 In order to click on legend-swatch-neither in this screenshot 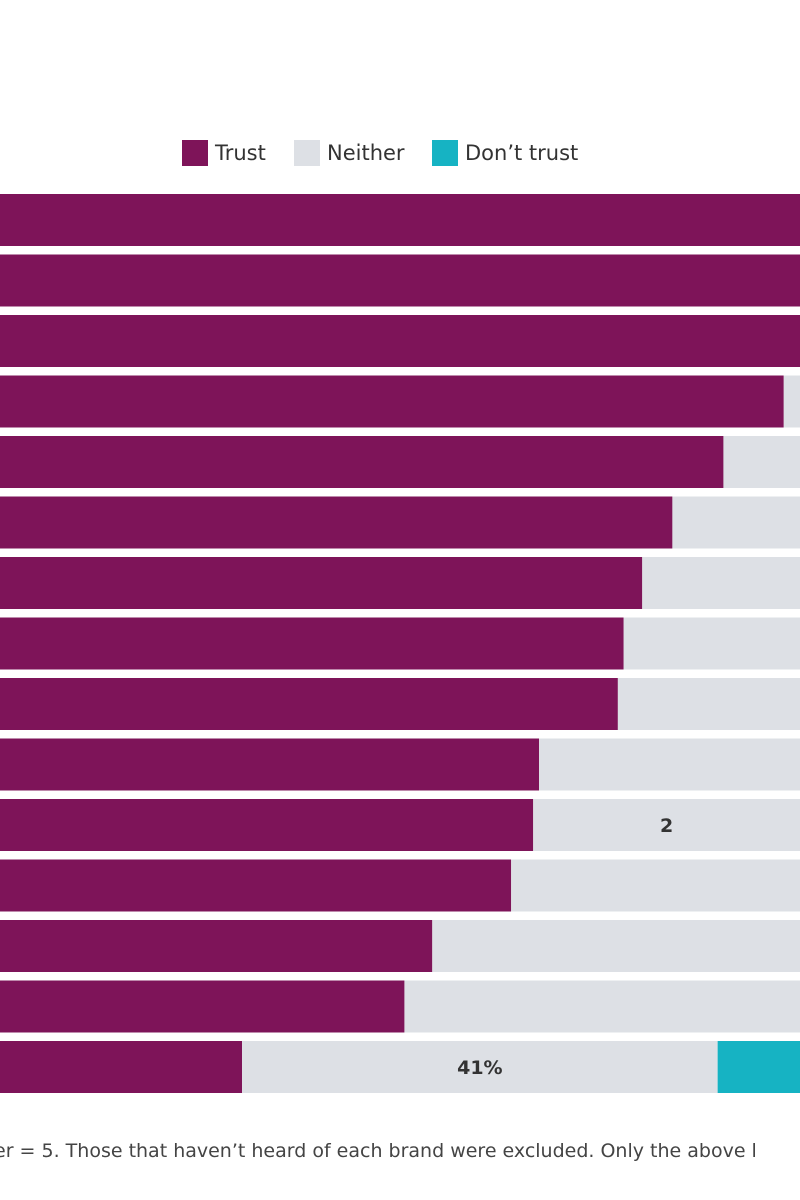, I will do `click(307, 153)`.